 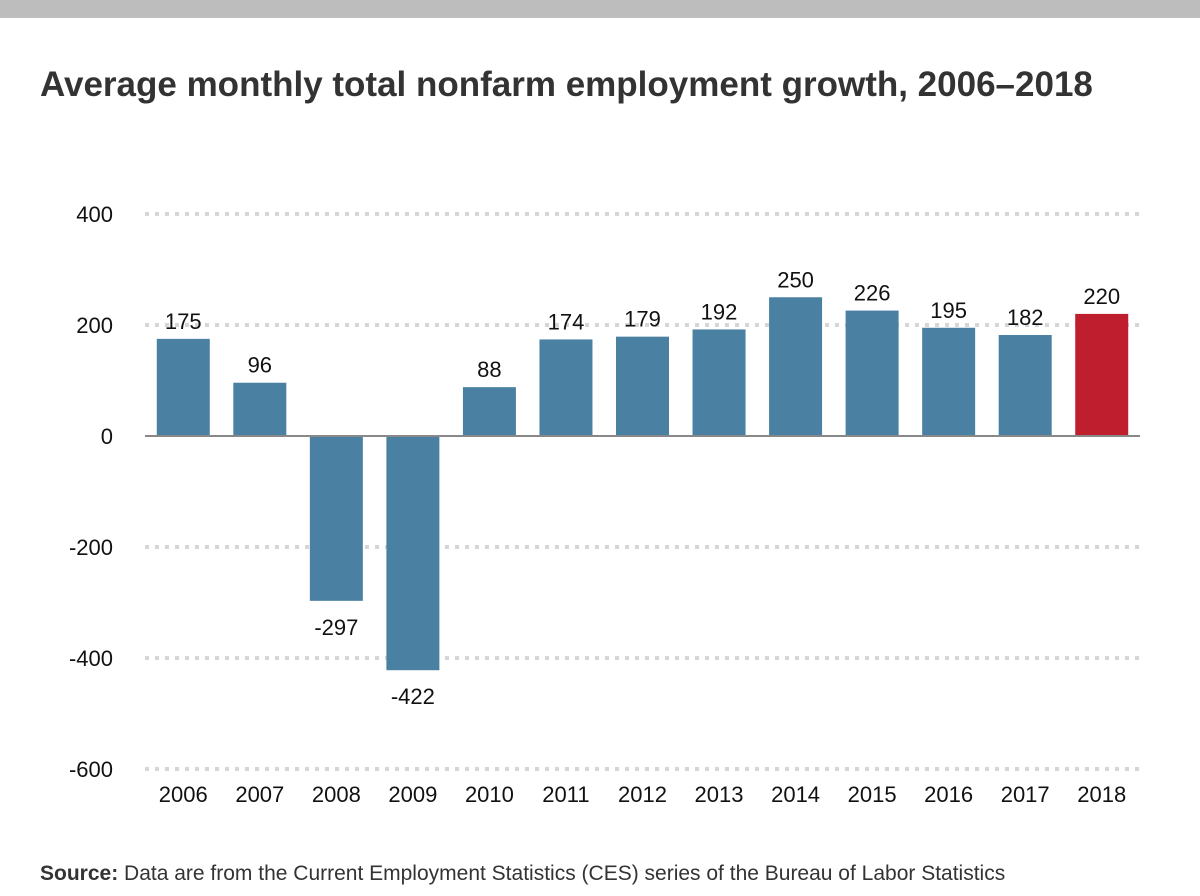 I want to click on y-tick-label: -200, so click(x=91, y=547).